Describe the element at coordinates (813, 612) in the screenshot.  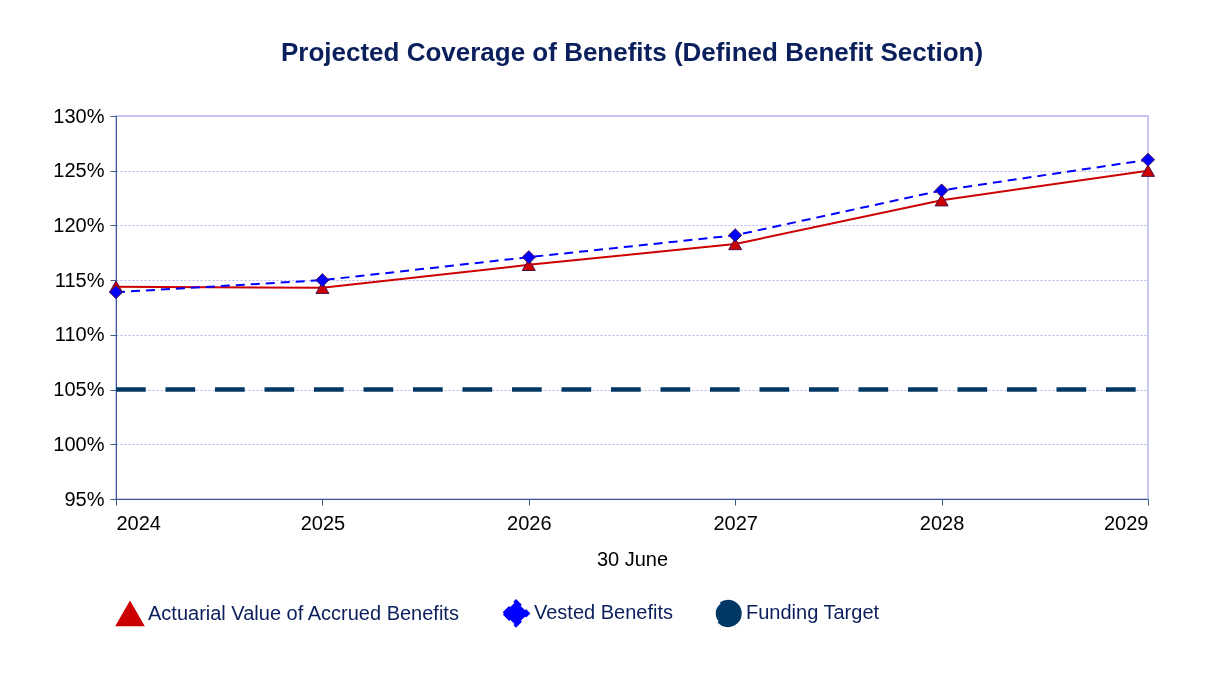
I see `legend-label: Funding Target` at that location.